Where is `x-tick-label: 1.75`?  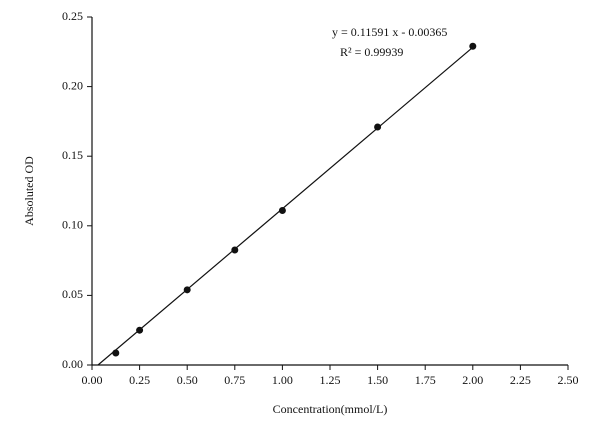 x-tick-label: 1.75 is located at coordinates (425, 380).